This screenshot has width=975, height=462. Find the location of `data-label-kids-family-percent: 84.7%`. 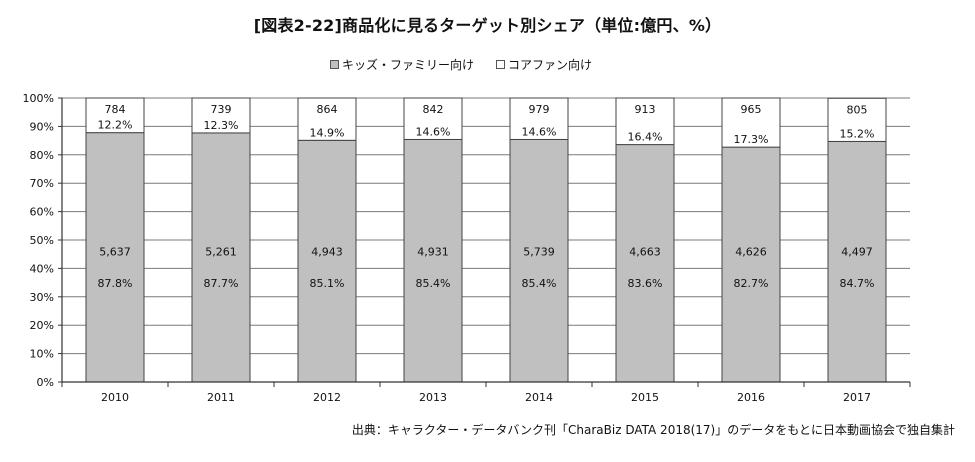

data-label-kids-family-percent: 84.7% is located at coordinates (857, 283).